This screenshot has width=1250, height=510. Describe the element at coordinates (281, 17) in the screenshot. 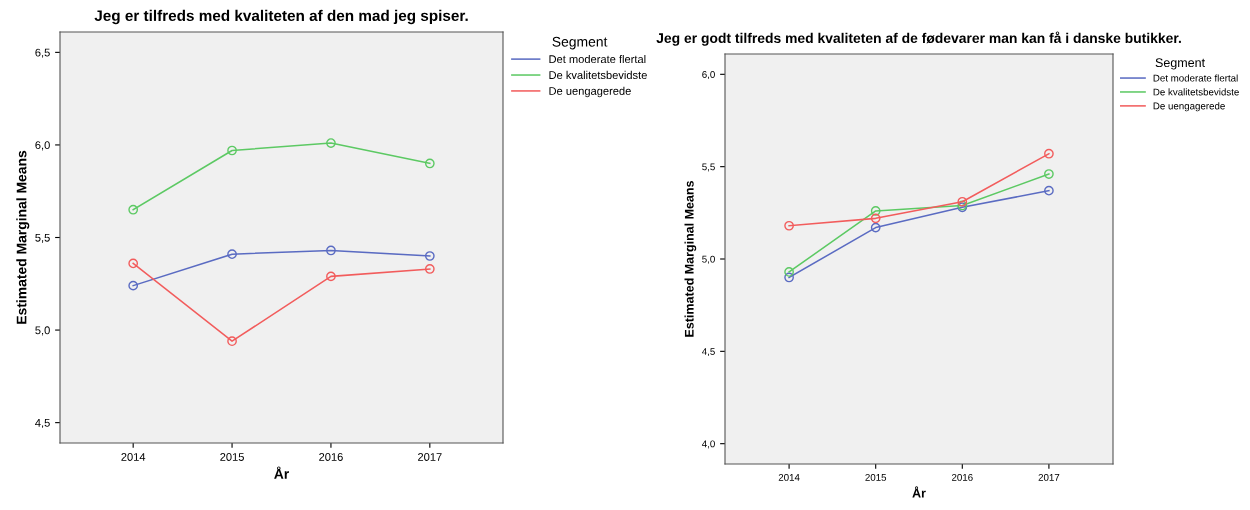

I see `chart-title: Jeg er tilfreds med kvaliteten af den mad jeg spiser.` at that location.